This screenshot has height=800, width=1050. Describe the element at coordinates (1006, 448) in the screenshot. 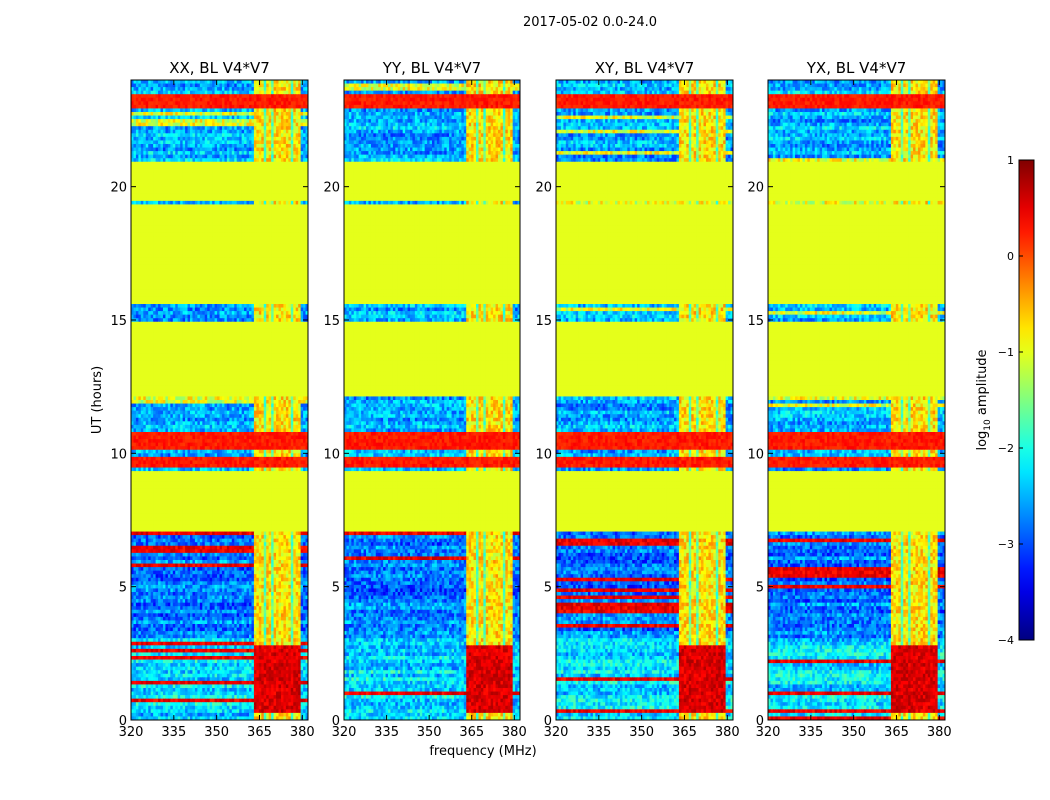

I see `colorbar-tick-label: −2` at that location.